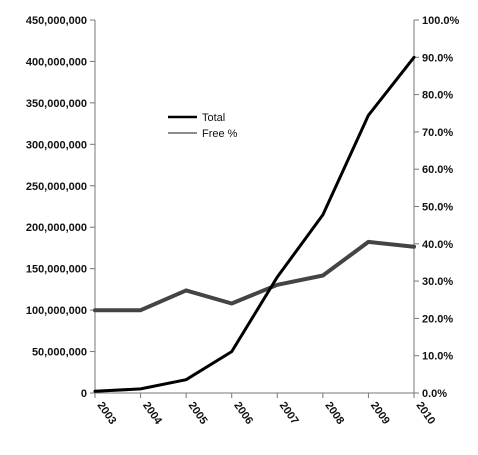 Image resolution: width=478 pixels, height=455 pixels. Describe the element at coordinates (437, 58) in the screenshot. I see `right-tick-label: 90.0%` at that location.